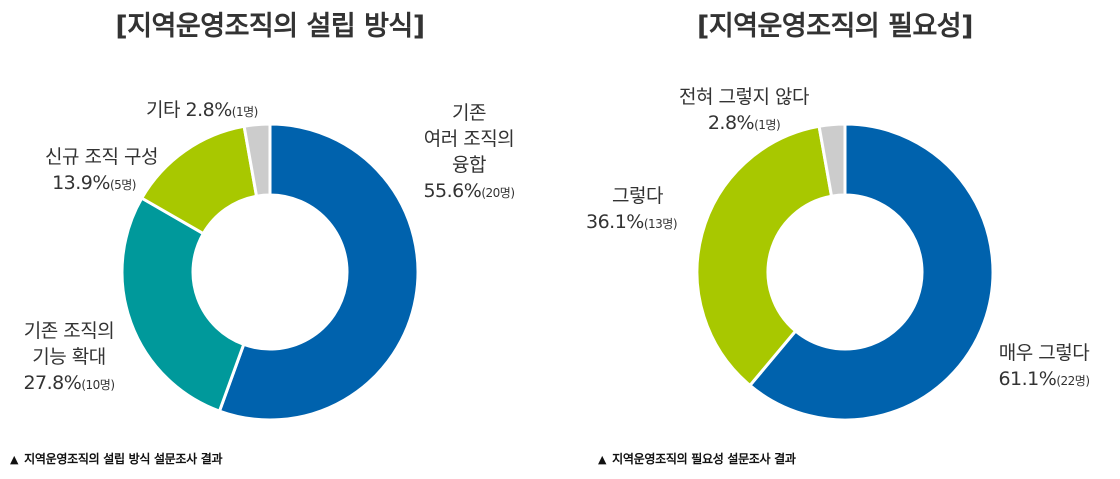  Describe the element at coordinates (469, 152) in the screenshot. I see `slice-label-merger: 기존 여러 조직의 융합 55.6%(20명)` at that location.